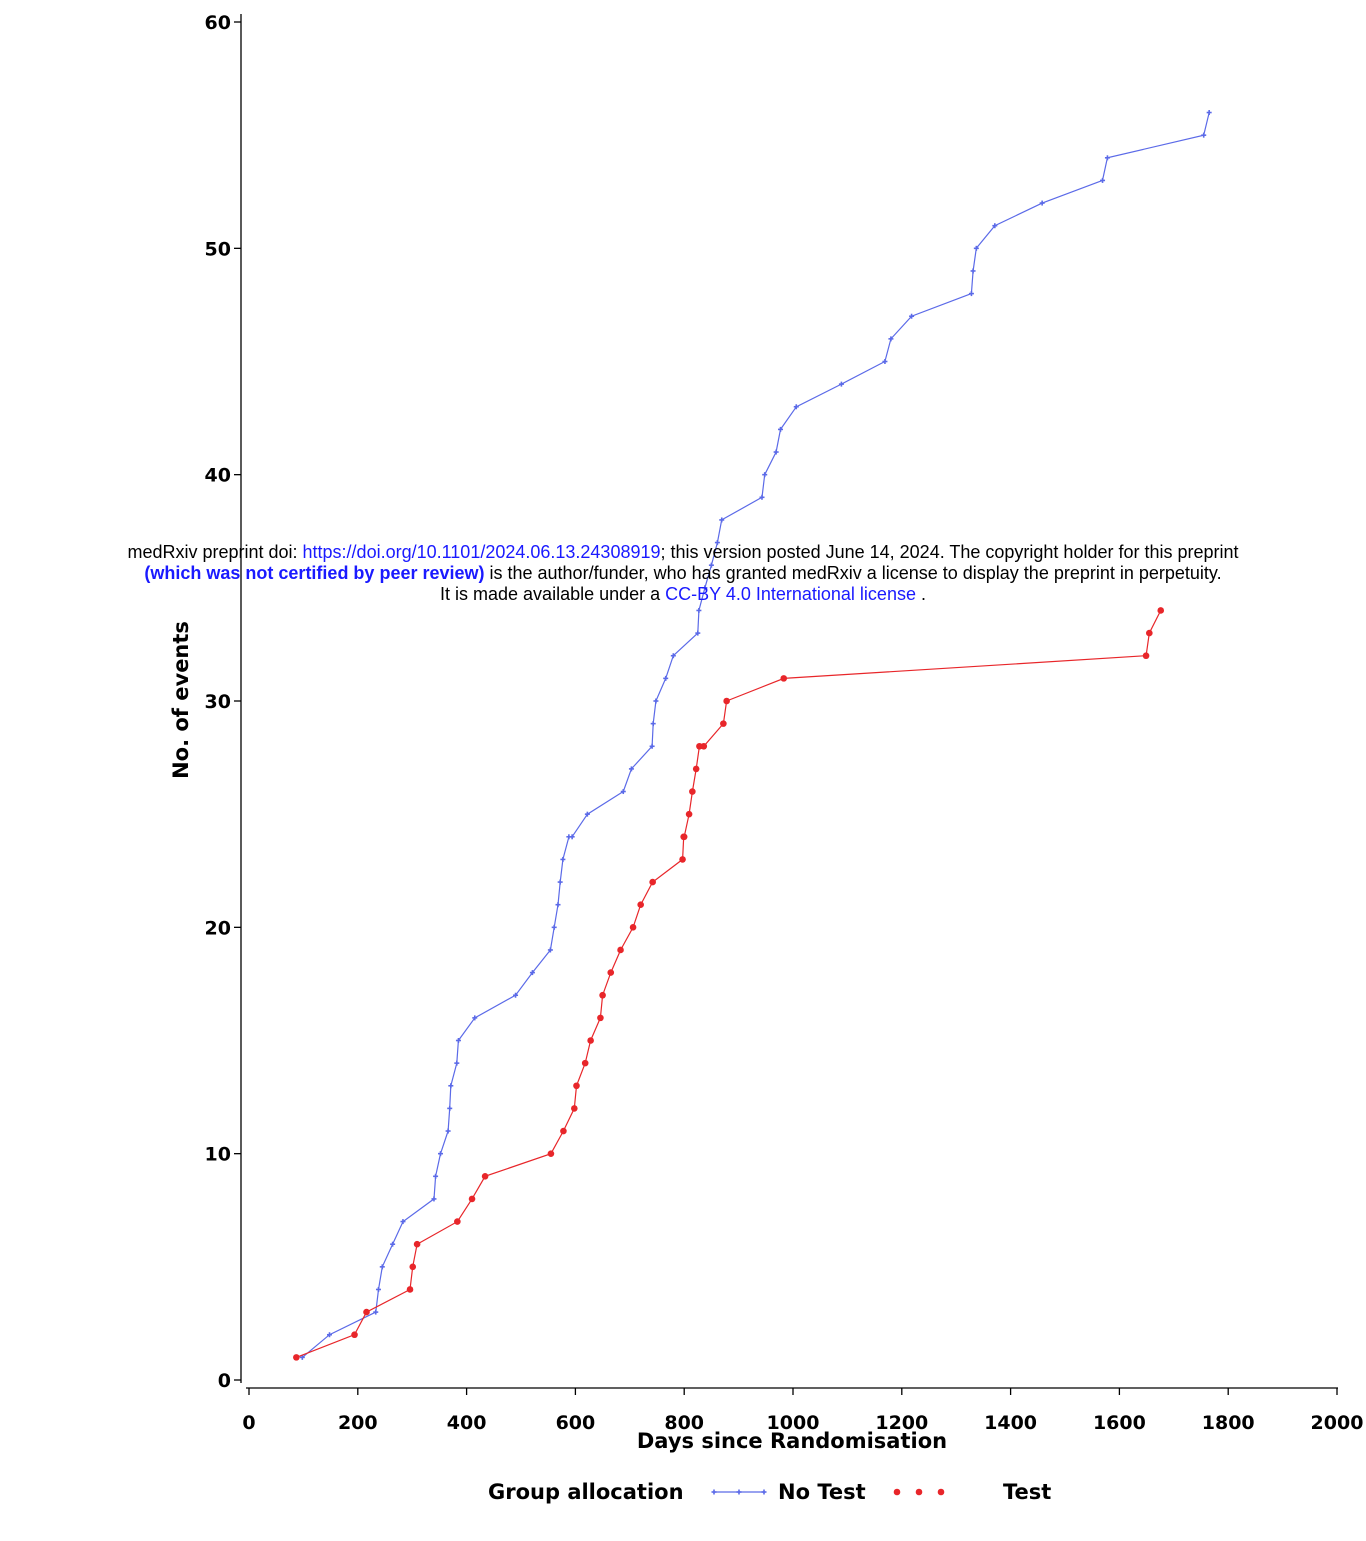  I want to click on banner-line-1-text: medRxiv preprint doi:, so click(215, 552).